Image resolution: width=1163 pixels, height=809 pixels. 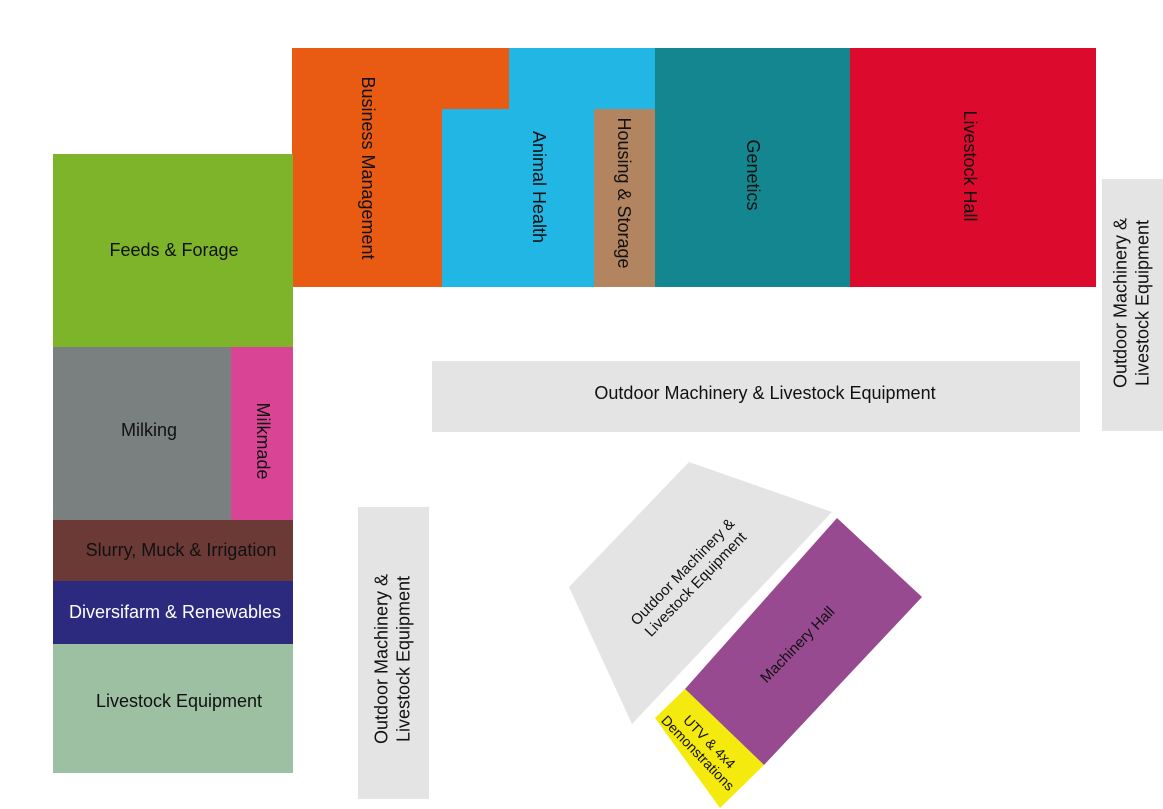 I want to click on feeds-forage-label: Feeds & Forage, so click(x=174, y=250).